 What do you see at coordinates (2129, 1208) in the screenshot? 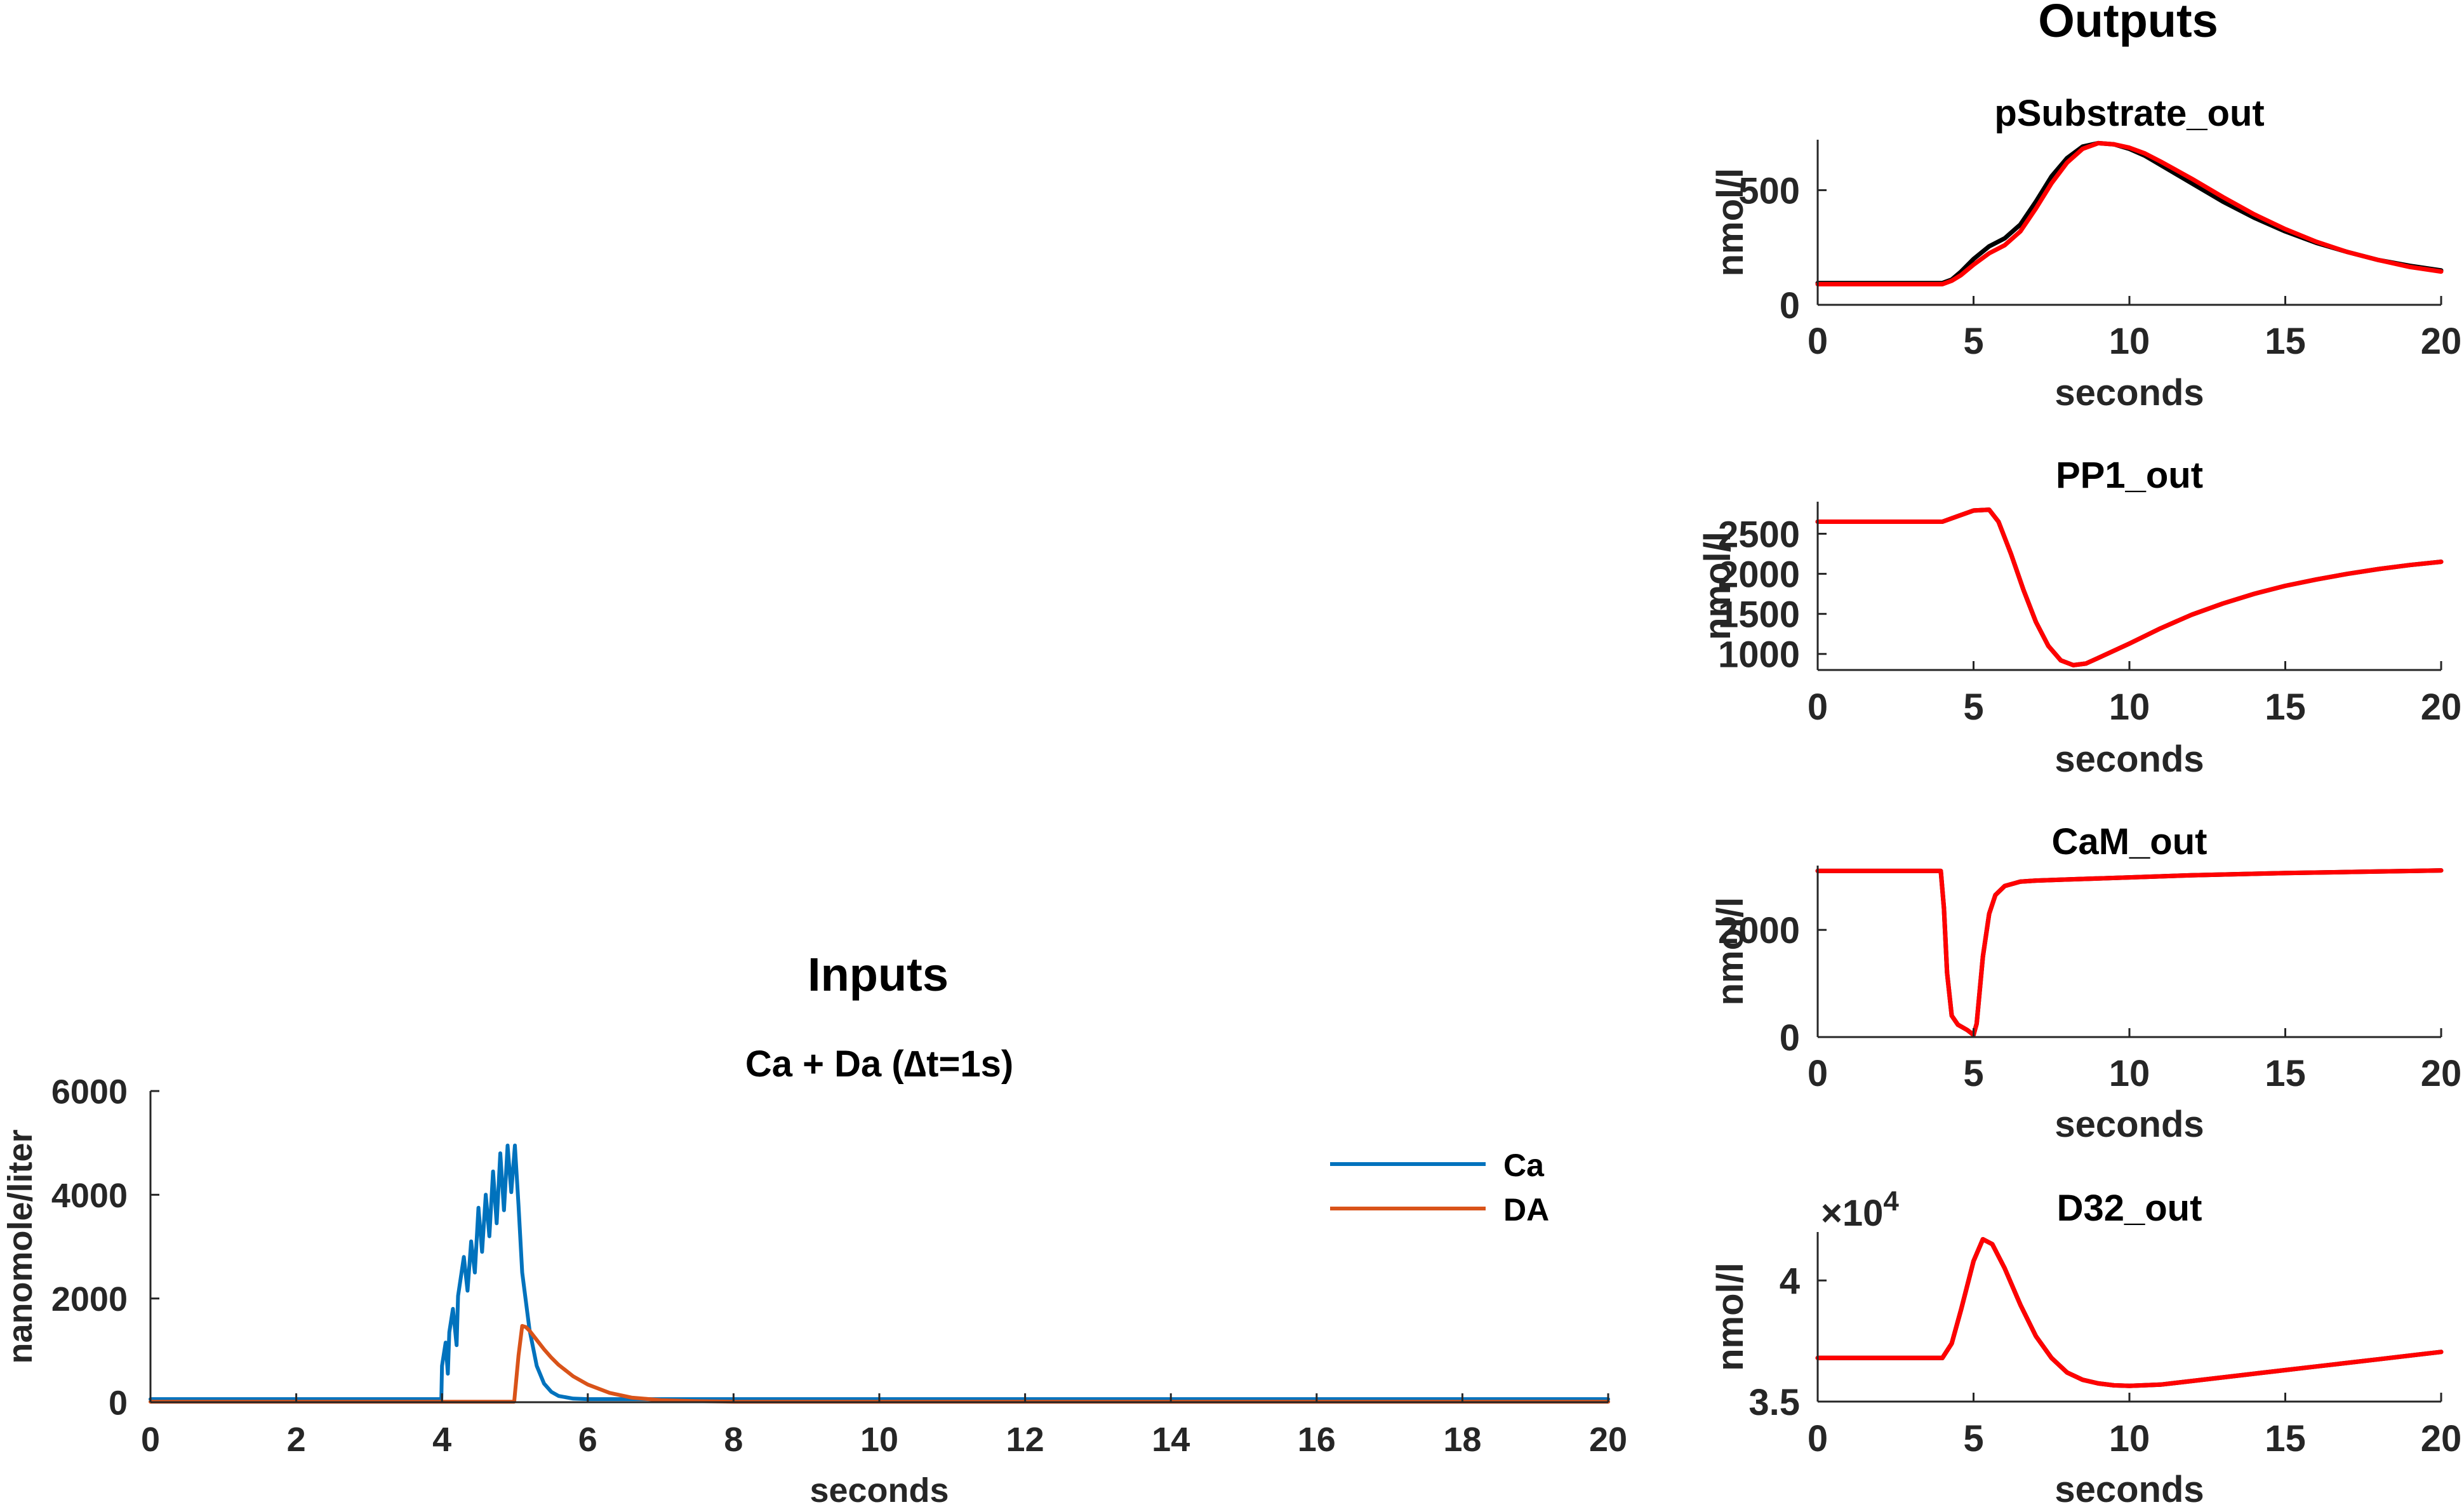
I see `chart-title-d32: D32_out` at bounding box center [2129, 1208].